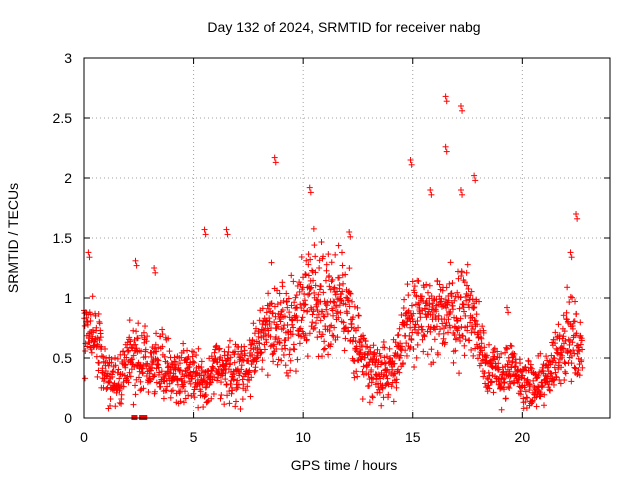  I want to click on y-tick-label: 1.5, so click(63, 238).